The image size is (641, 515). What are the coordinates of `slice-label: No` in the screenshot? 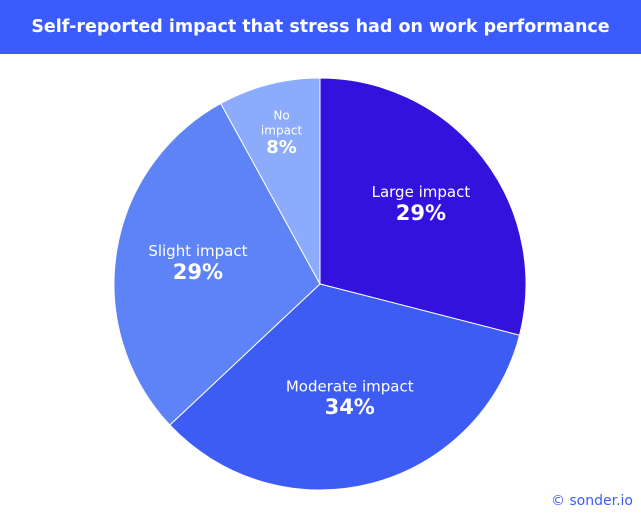 It's located at (281, 115).